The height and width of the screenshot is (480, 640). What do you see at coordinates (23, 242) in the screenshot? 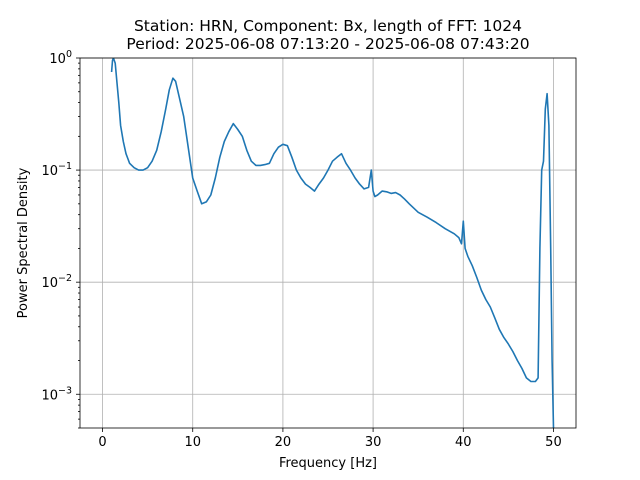
I see `y-axis-label: Power Spectral Density` at bounding box center [23, 242].